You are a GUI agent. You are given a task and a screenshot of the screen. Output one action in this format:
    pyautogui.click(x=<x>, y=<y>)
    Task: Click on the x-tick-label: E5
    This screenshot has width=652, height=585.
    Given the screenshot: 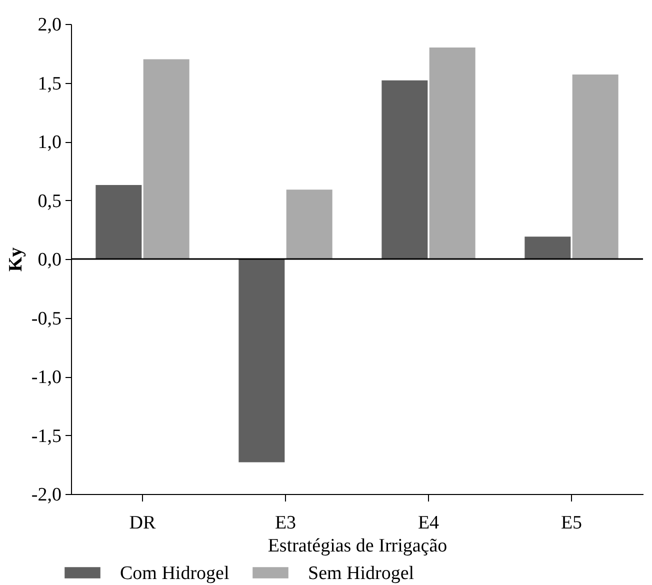 What is the action you would take?
    pyautogui.click(x=571, y=523)
    